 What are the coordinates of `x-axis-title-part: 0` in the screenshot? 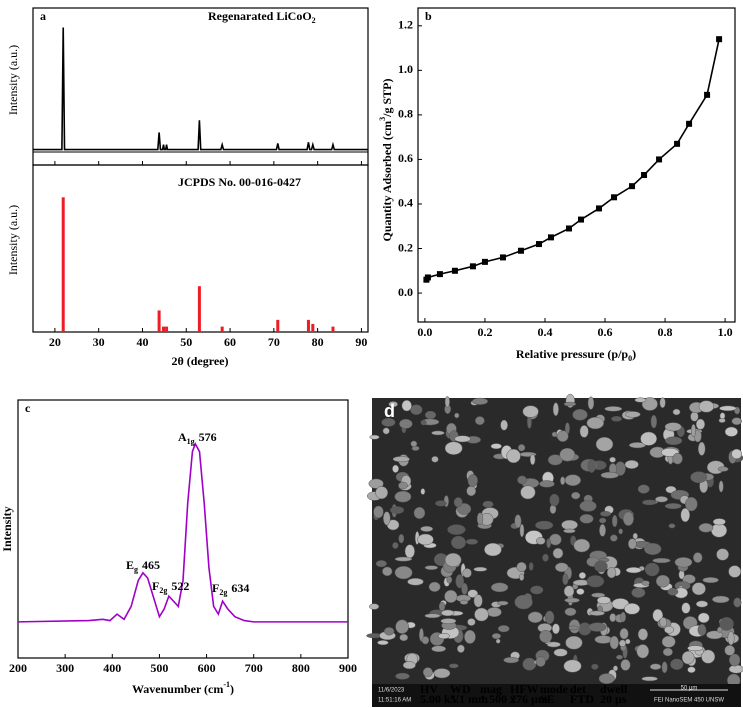 It's located at (630, 358).